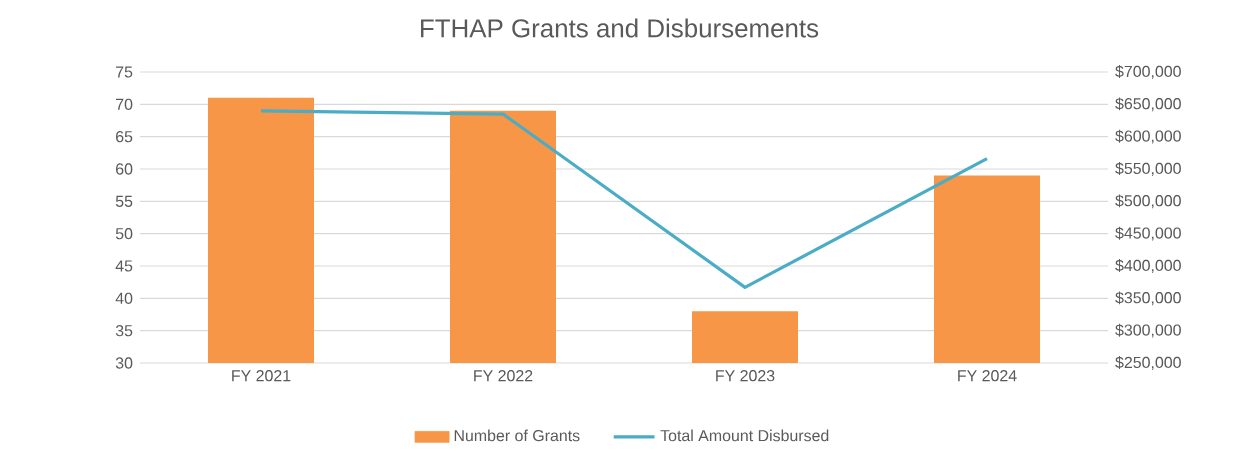 The height and width of the screenshot is (454, 1238). I want to click on y-tick-label: 30, so click(124, 363).